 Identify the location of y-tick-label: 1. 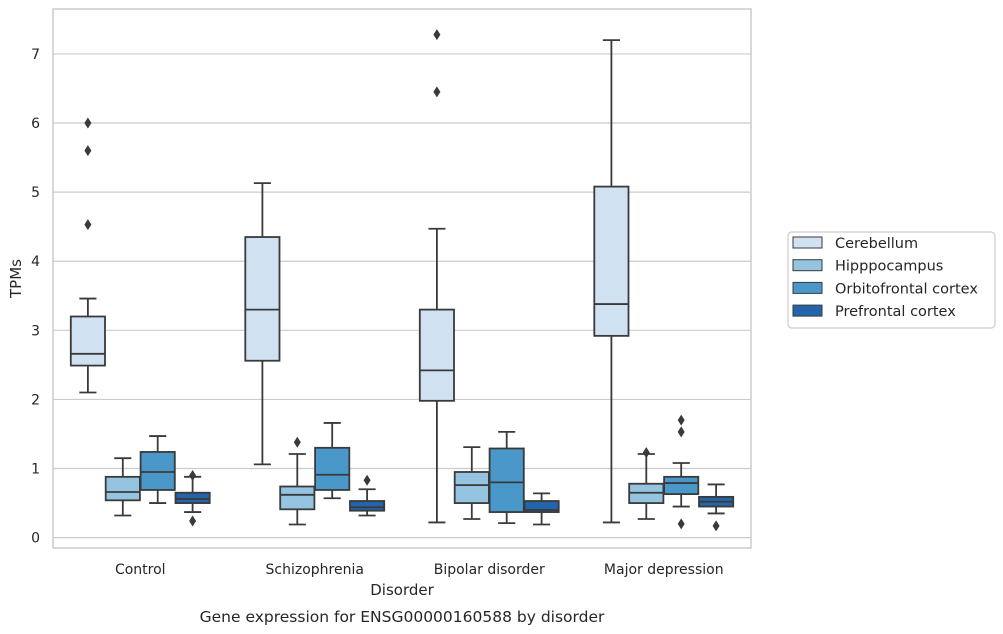
(35, 470).